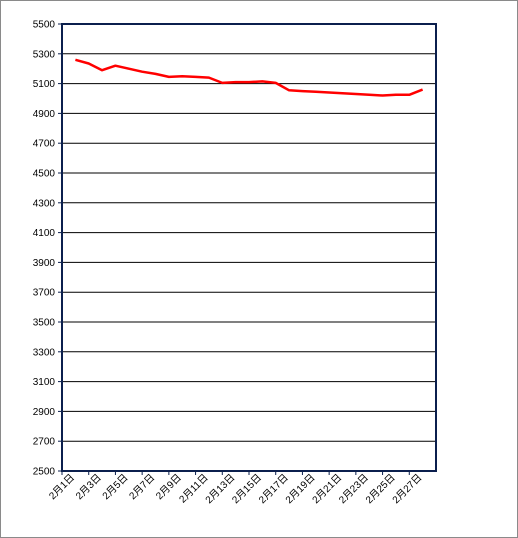 This screenshot has height=538, width=518. I want to click on y-tick-label: 5500, so click(44, 25).